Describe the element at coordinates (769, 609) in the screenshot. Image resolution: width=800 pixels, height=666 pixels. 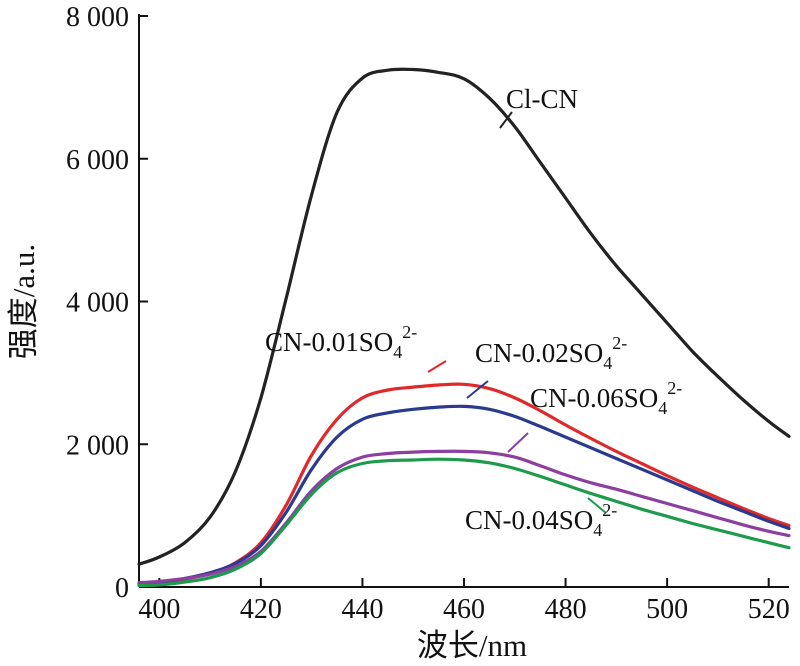
I see `x-tick-label: 520` at that location.